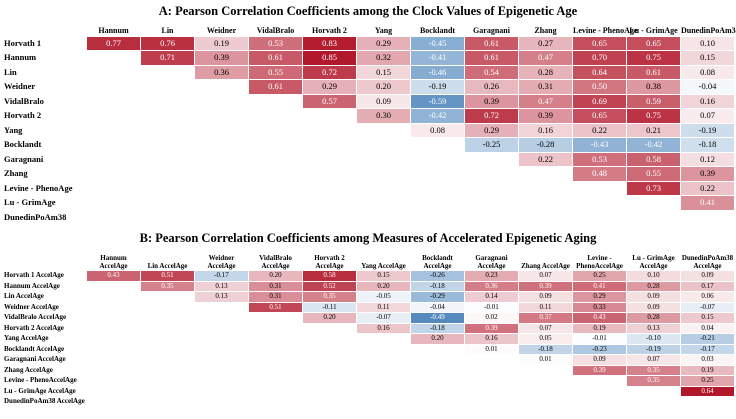  What do you see at coordinates (221, 276) in the screenshot?
I see `correlation-cell: -0.17` at bounding box center [221, 276].